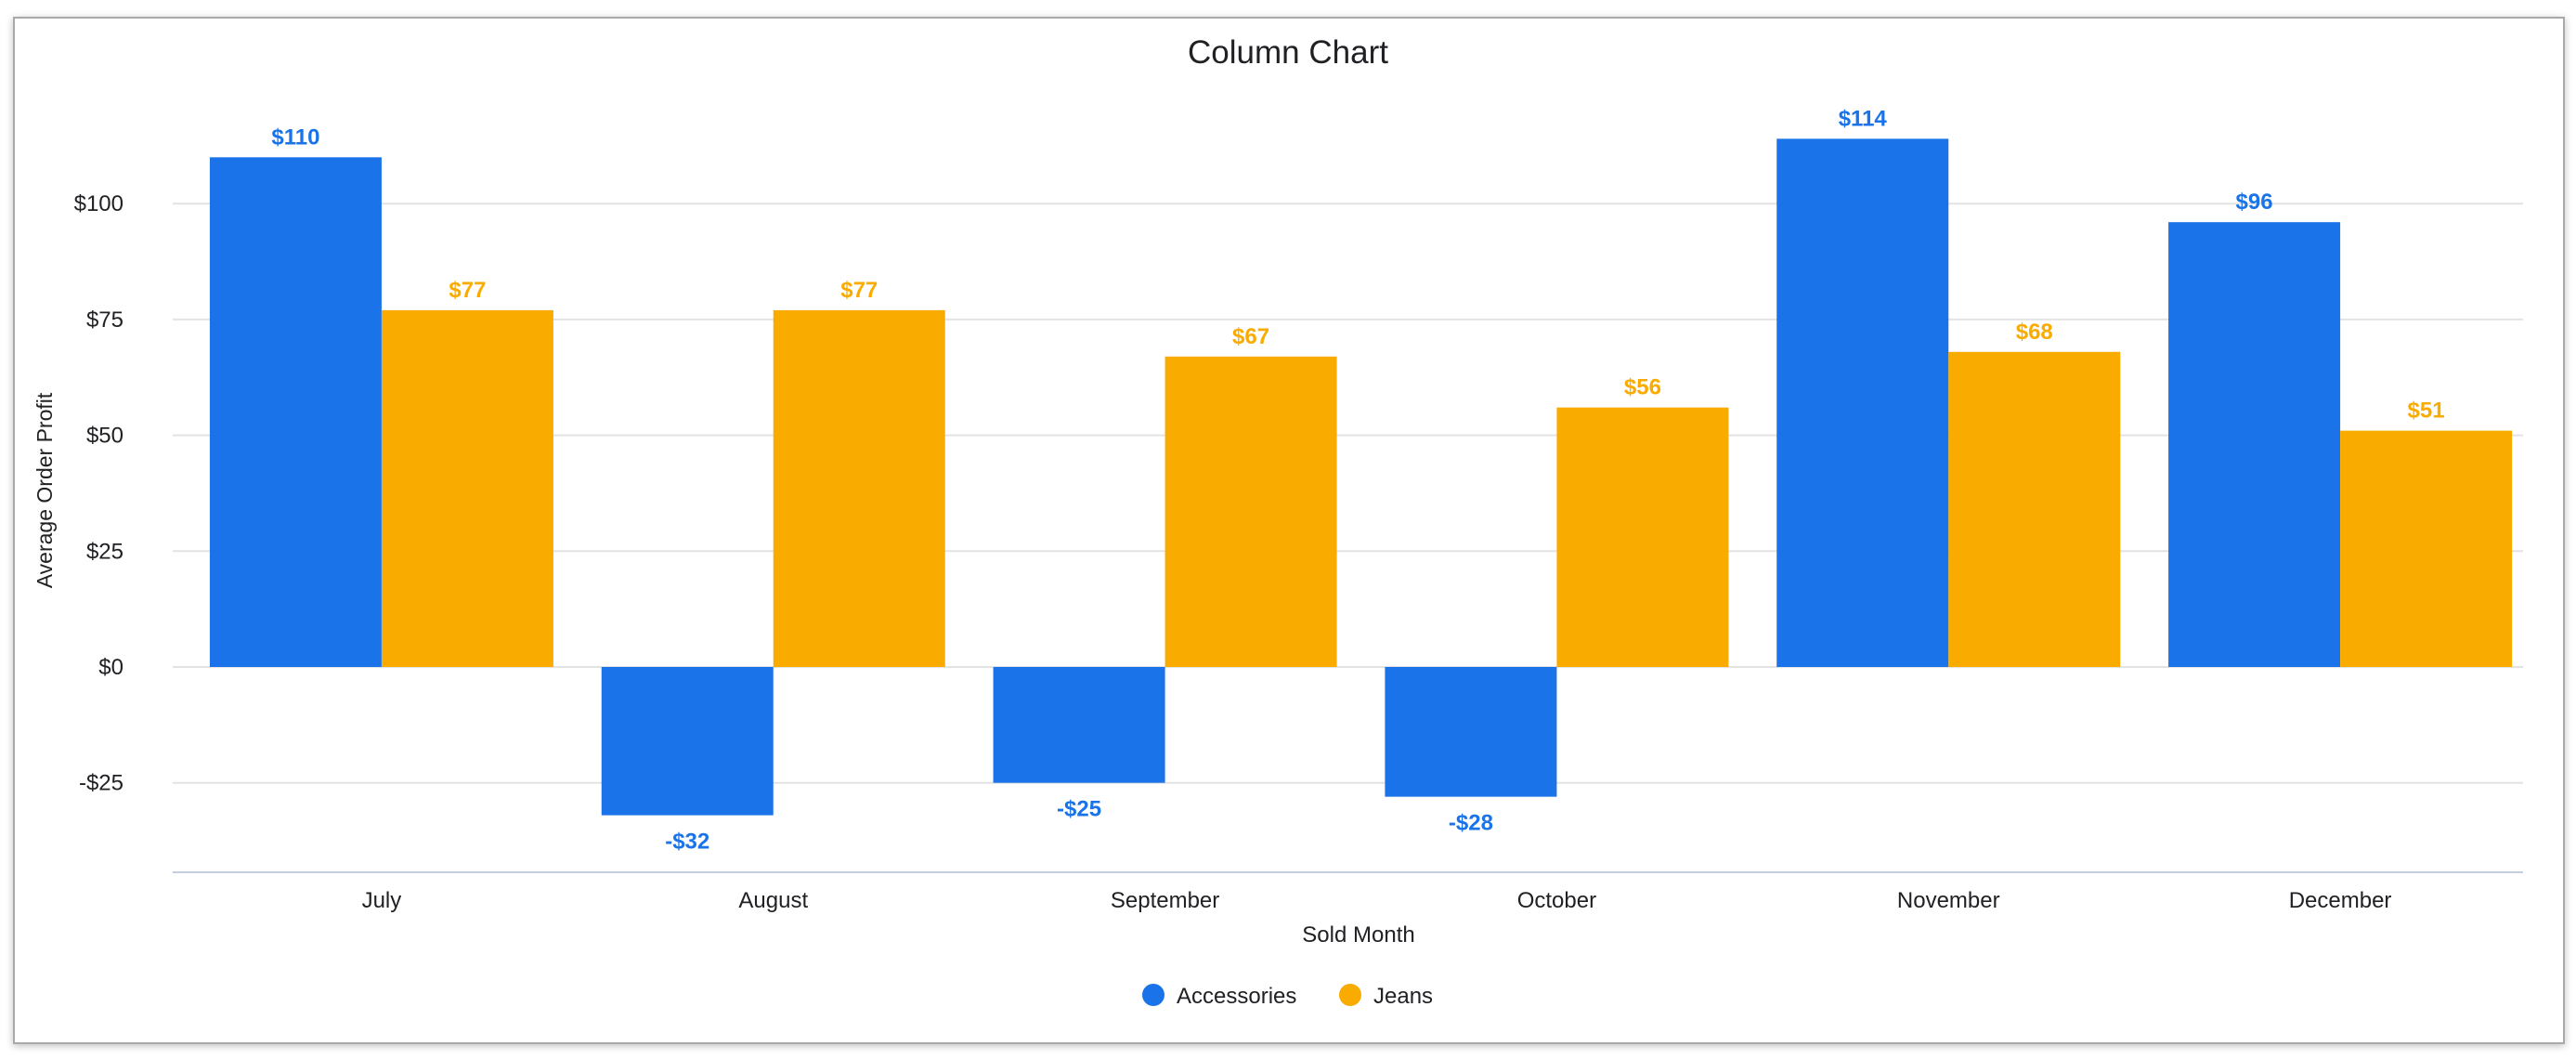  Describe the element at coordinates (2034, 509) in the screenshot. I see `bar-jeans-november` at that location.